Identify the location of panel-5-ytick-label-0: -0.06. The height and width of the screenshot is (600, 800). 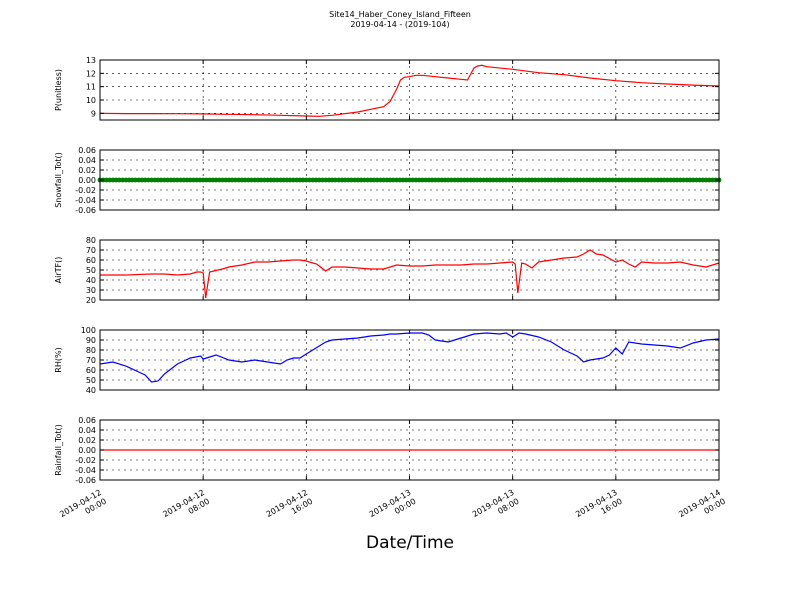
(85, 480).